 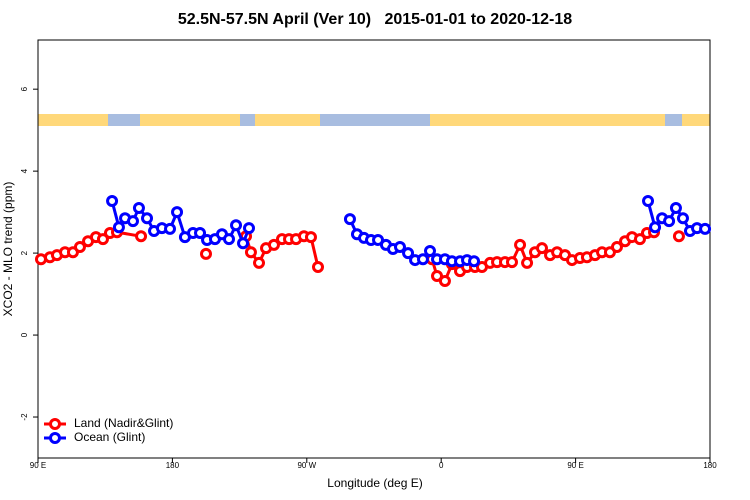 What do you see at coordinates (8, 249) in the screenshot?
I see `y-axis-label: XCO2 - MLO trend (ppm)` at bounding box center [8, 249].